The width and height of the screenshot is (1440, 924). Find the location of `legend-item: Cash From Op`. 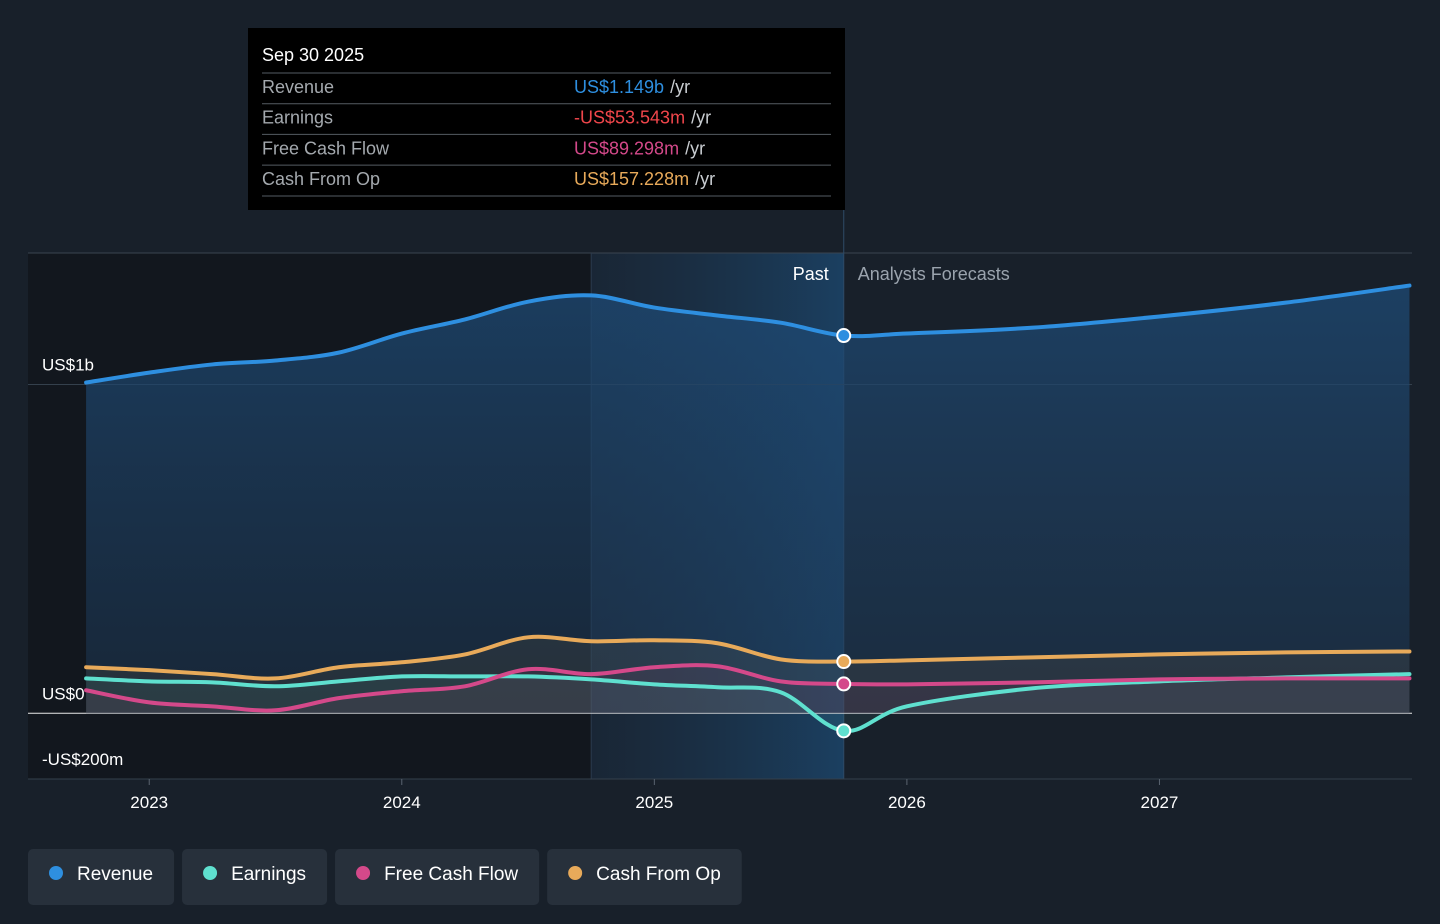

legend-item: Cash From Op is located at coordinates (644, 877).